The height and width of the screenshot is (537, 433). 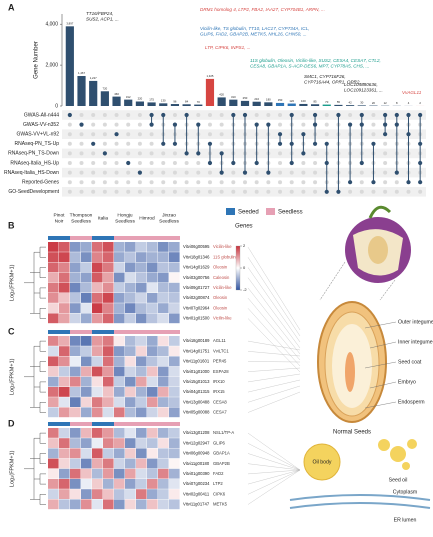 What do you see at coordinates (196, 307) in the screenshot?
I see `gene-id: Vitvi07g02964` at bounding box center [196, 307].